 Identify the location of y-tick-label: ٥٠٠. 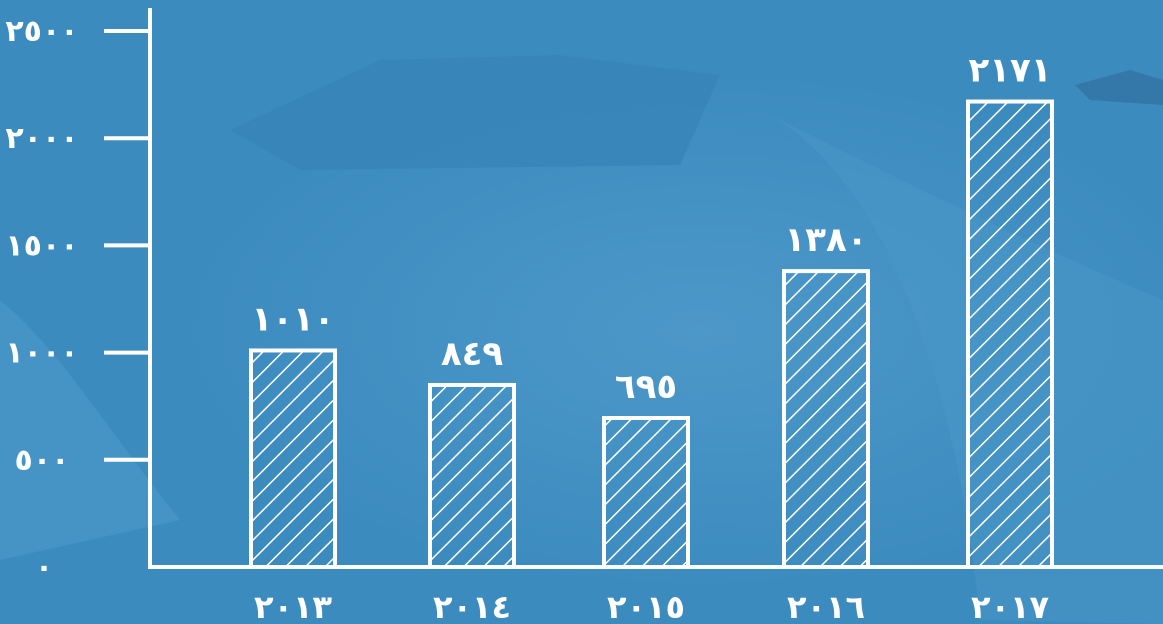
(42, 460).